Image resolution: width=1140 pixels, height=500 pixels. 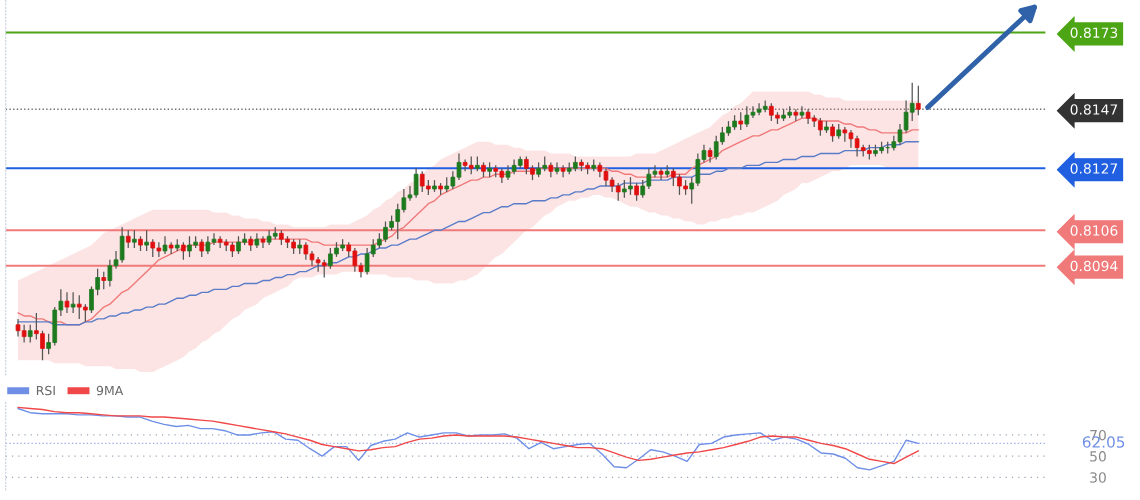 What do you see at coordinates (1098, 477) in the screenshot?
I see `y-tick-label: 30` at bounding box center [1098, 477].